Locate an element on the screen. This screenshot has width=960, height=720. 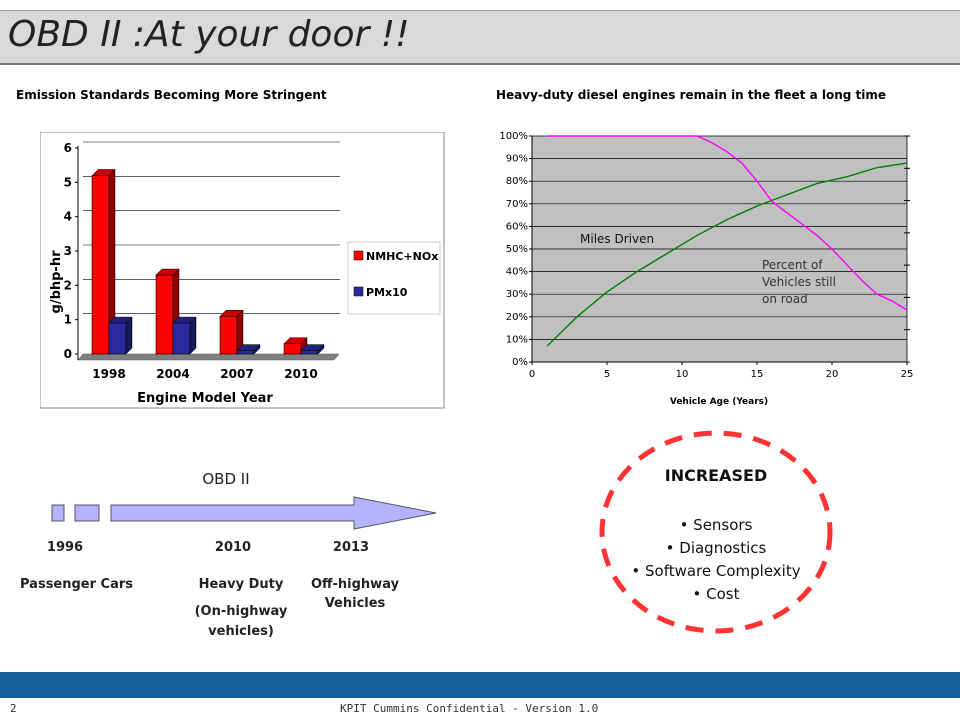
page-number: 2 is located at coordinates (13, 708).